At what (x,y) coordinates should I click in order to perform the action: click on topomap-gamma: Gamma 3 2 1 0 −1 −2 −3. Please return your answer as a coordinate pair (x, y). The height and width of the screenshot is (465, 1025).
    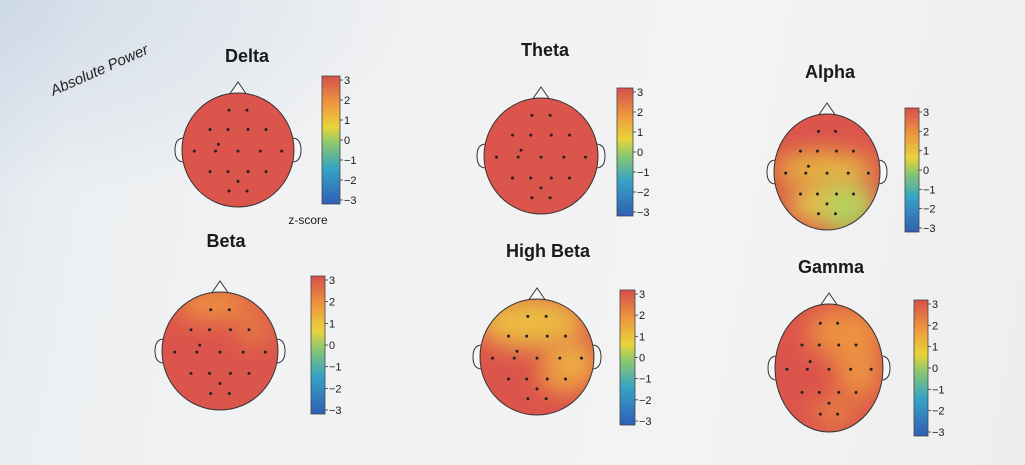
    Looking at the image, I should click on (856, 348).